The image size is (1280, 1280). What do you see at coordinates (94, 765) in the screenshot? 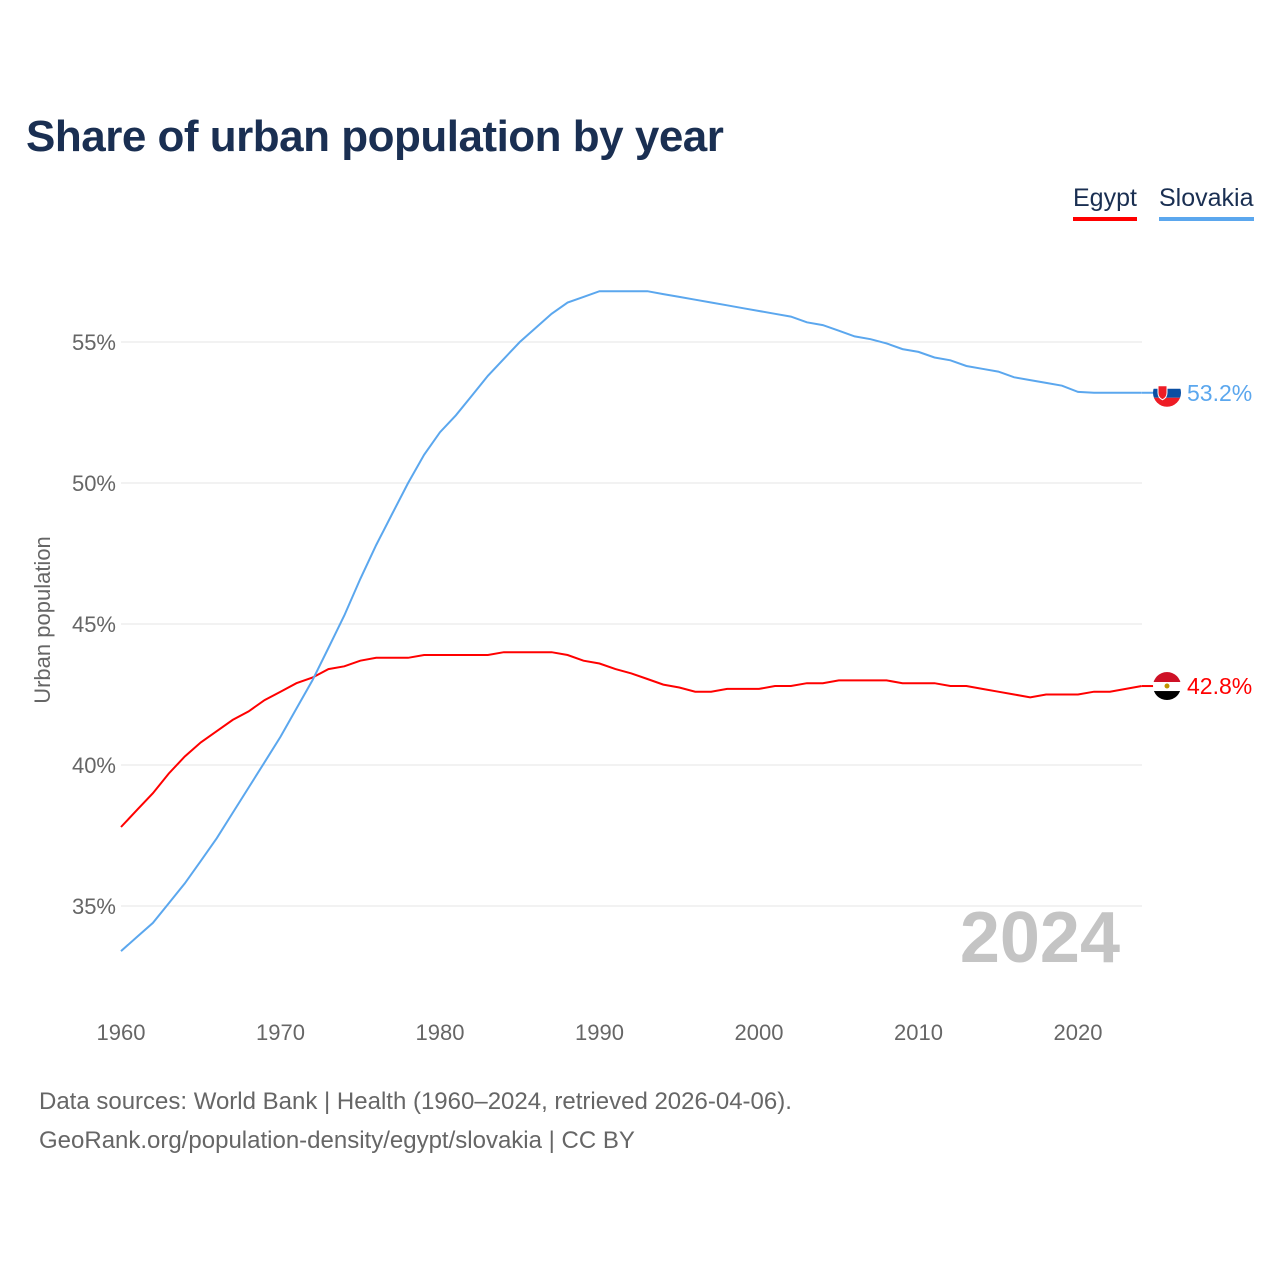
I see `y-tick-label: 40%` at bounding box center [94, 765].